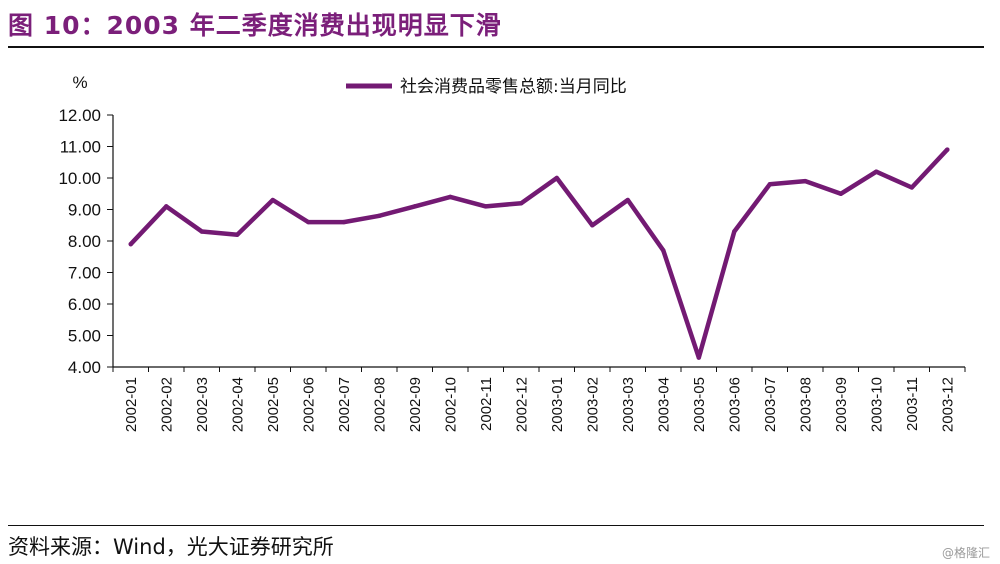 The width and height of the screenshot is (1000, 564). I want to click on x-tick-label: 2003-06, so click(734, 404).